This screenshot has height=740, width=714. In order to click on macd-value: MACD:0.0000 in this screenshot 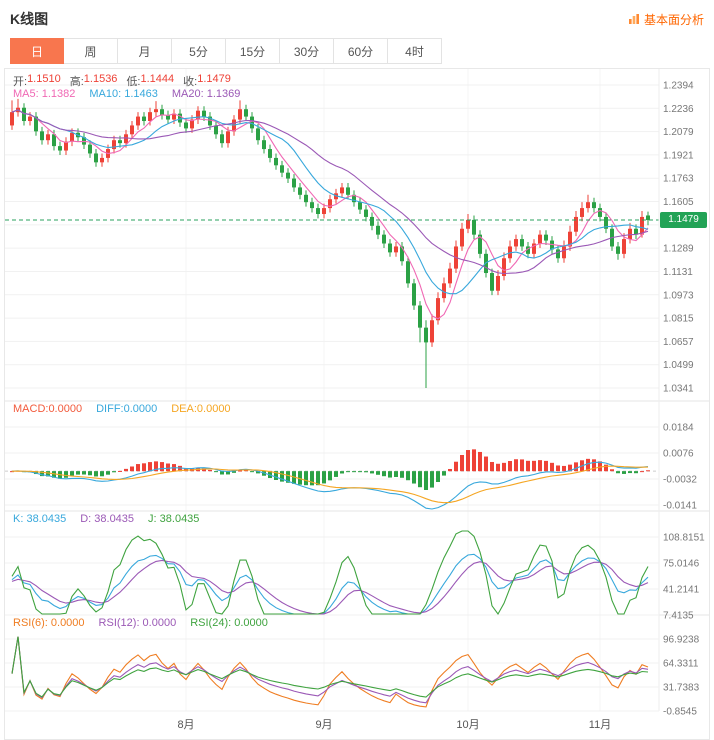, I will do `click(48, 409)`.